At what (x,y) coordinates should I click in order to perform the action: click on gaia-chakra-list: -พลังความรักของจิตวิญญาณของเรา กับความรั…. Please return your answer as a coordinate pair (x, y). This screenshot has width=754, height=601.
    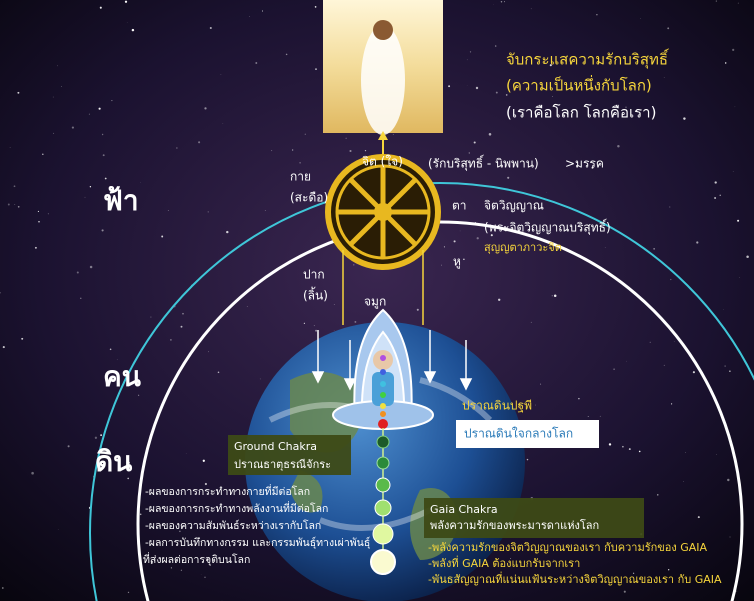
    Looking at the image, I should click on (575, 563).